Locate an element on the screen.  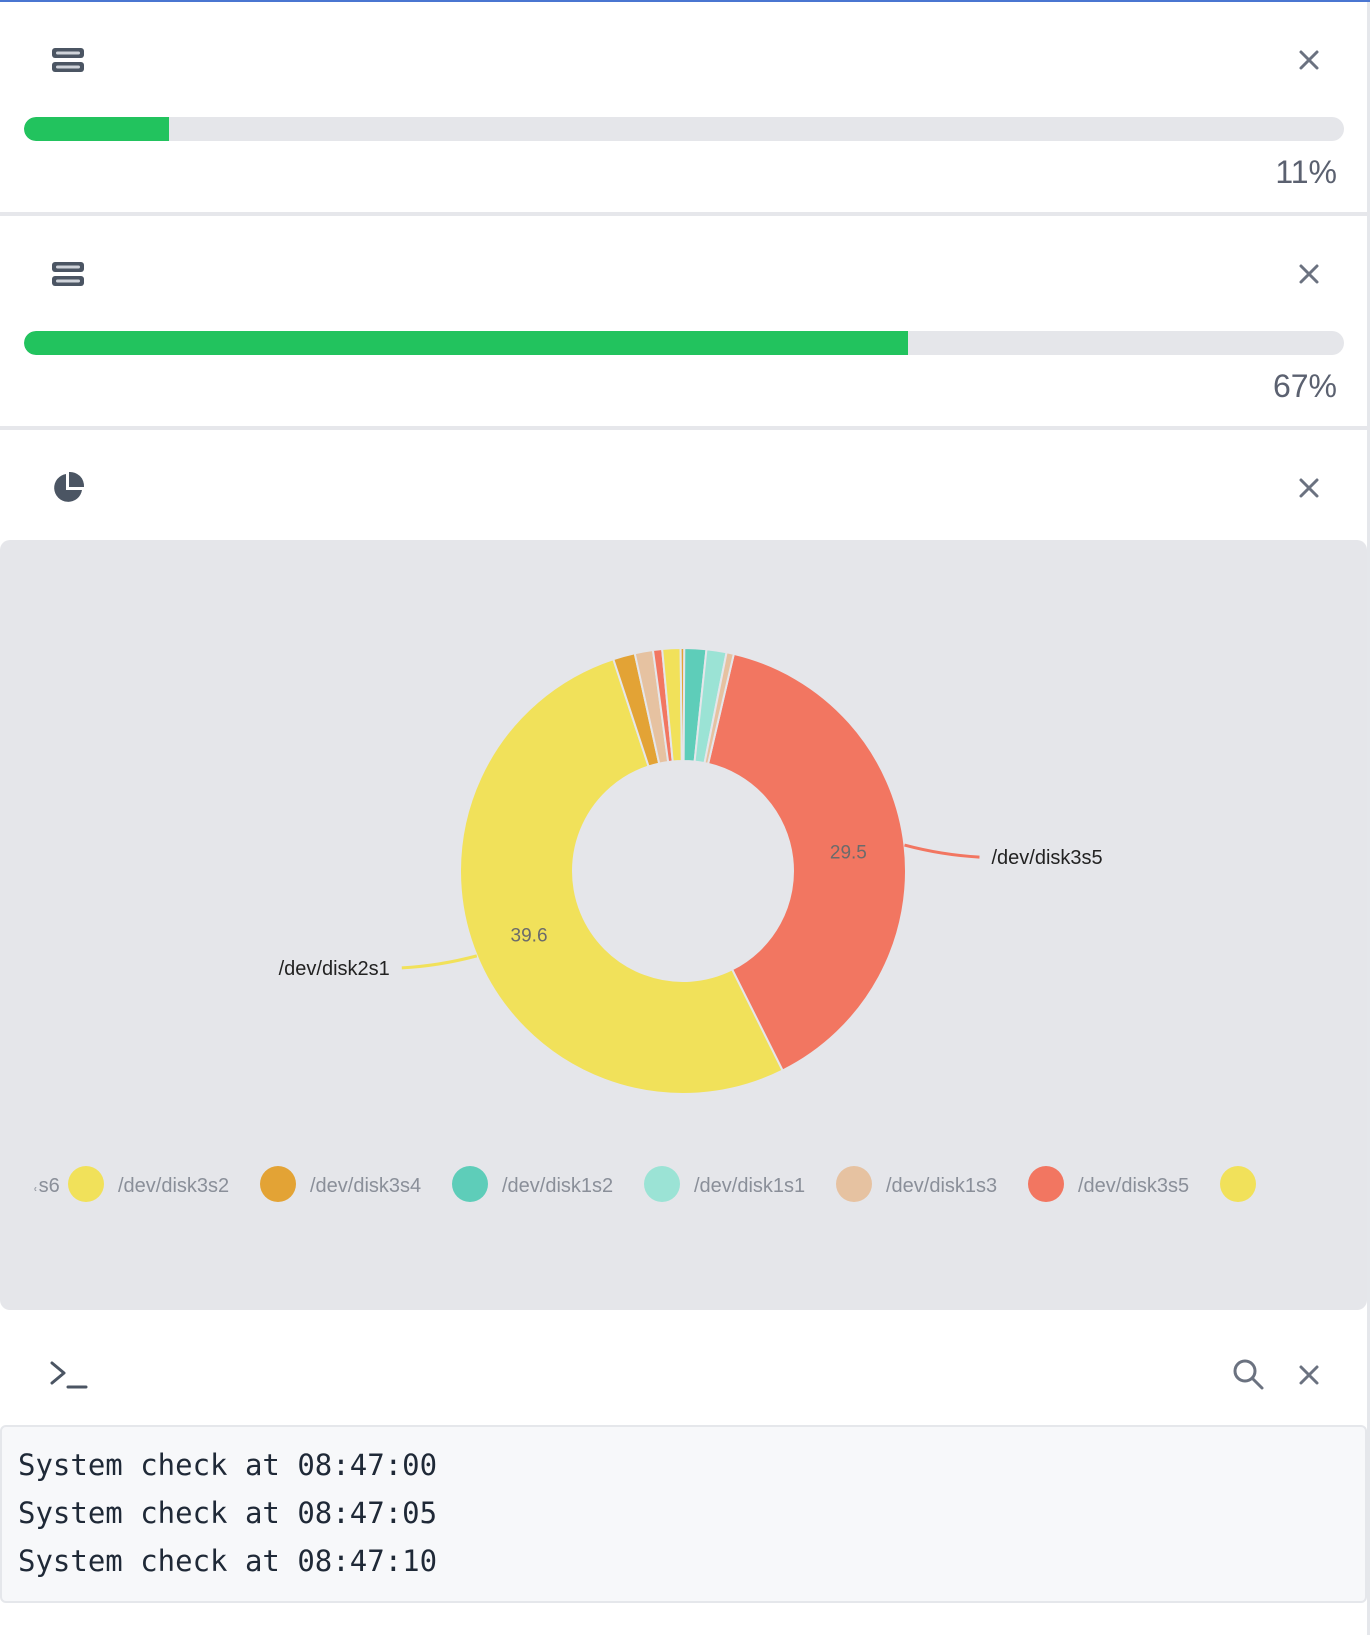
legend-label: /dev/disk1s2 is located at coordinates (557, 1186).